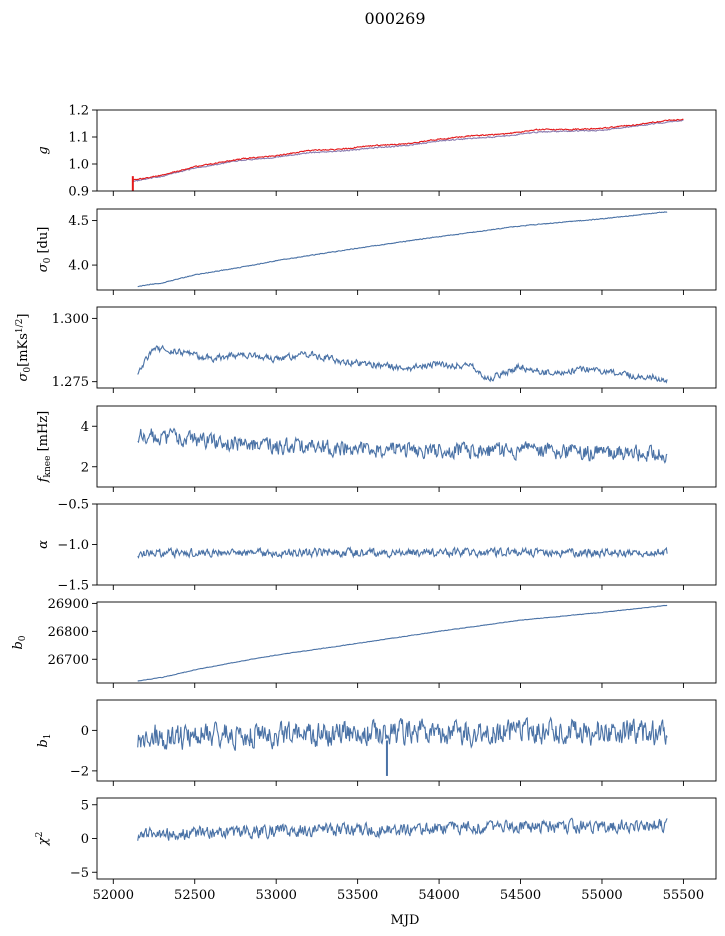 Image resolution: width=725 pixels, height=936 pixels. Describe the element at coordinates (357, 895) in the screenshot. I see `x-tick-label: 53500` at that location.